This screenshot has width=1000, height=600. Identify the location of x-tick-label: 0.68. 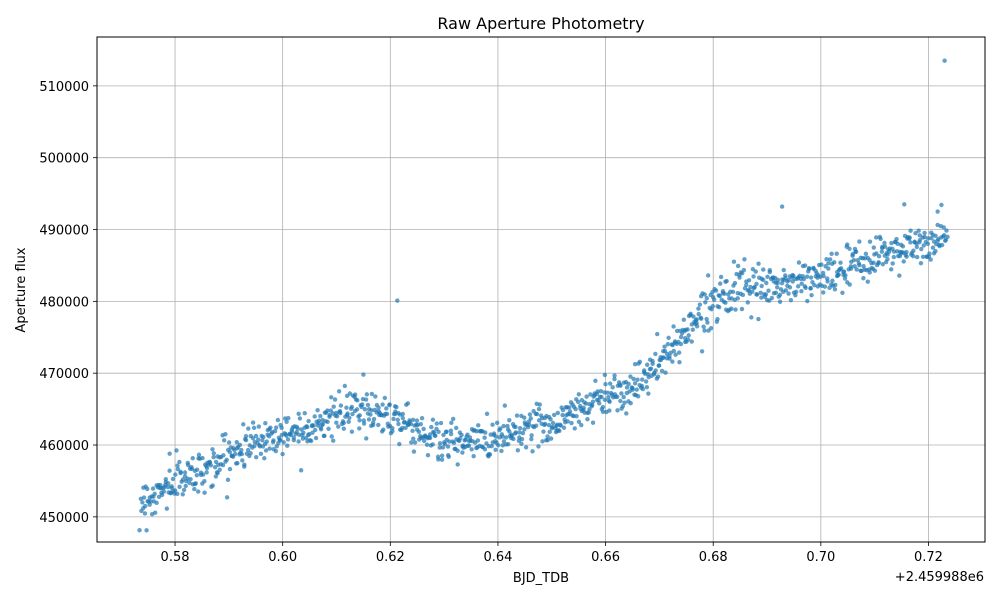
(713, 557).